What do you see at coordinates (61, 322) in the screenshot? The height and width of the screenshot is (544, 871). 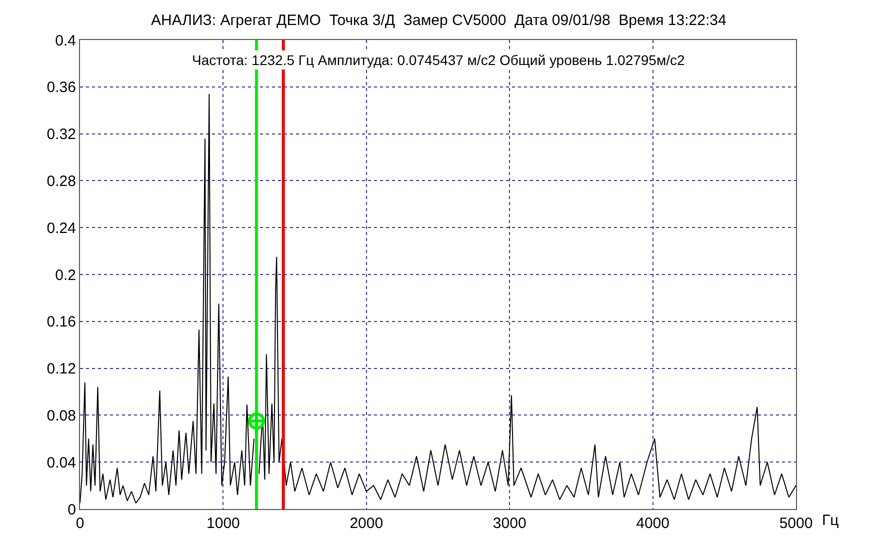 I see `y-tick-label: 0.16` at bounding box center [61, 322].